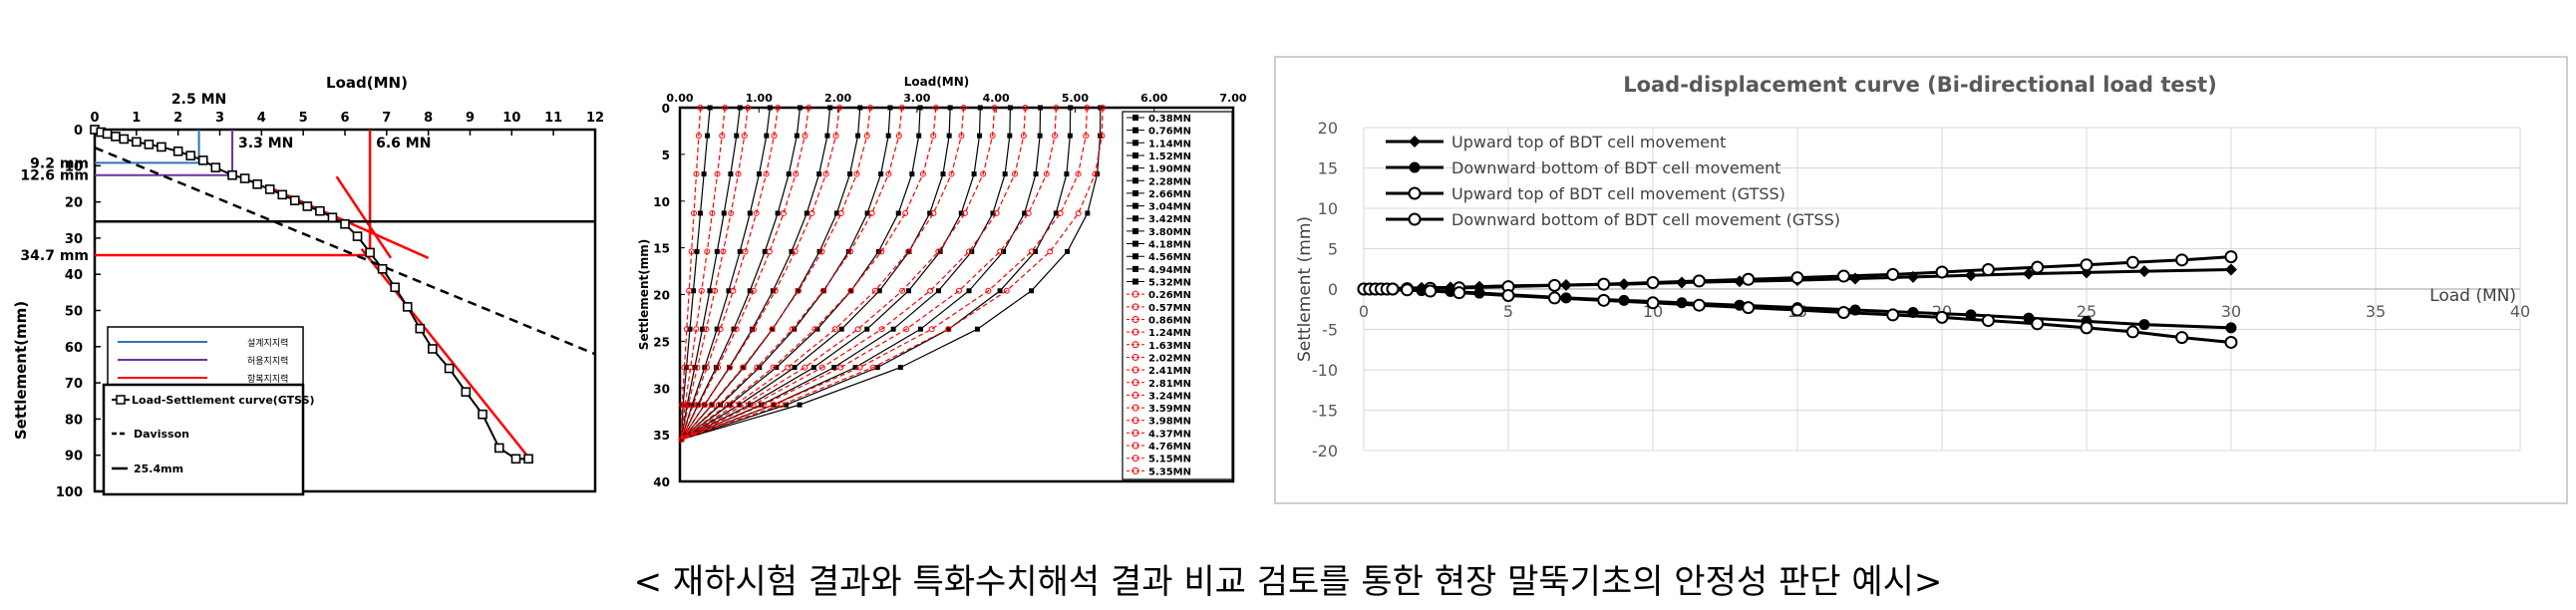 The image size is (2576, 610). Describe the element at coordinates (996, 98) in the screenshot. I see `x-tick-label: 4.00` at that location.